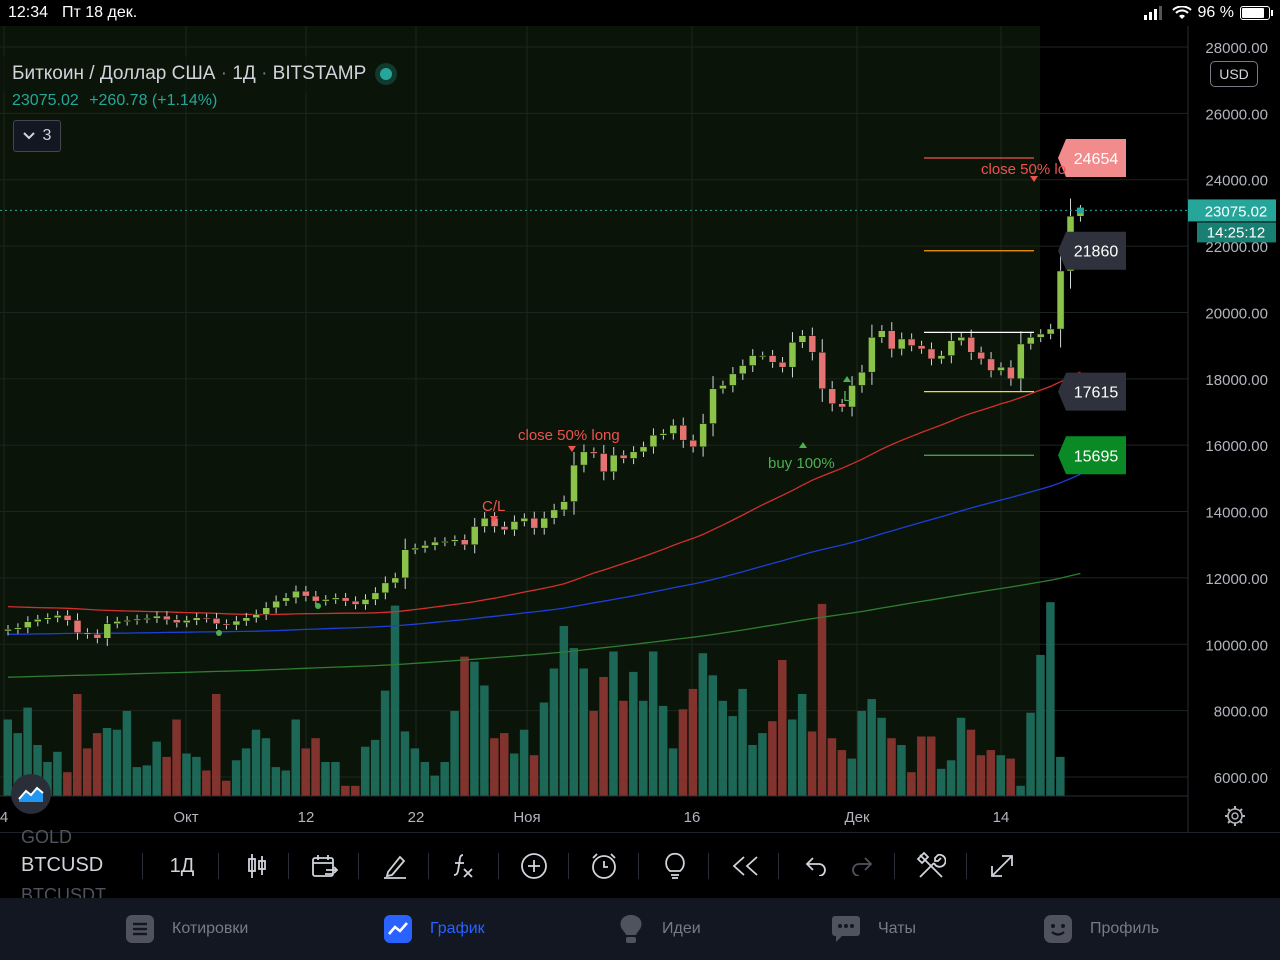 Image resolution: width=1280 pixels, height=960 pixels. Describe the element at coordinates (1236, 579) in the screenshot. I see `y-axis-tick: 12000.00` at that location.